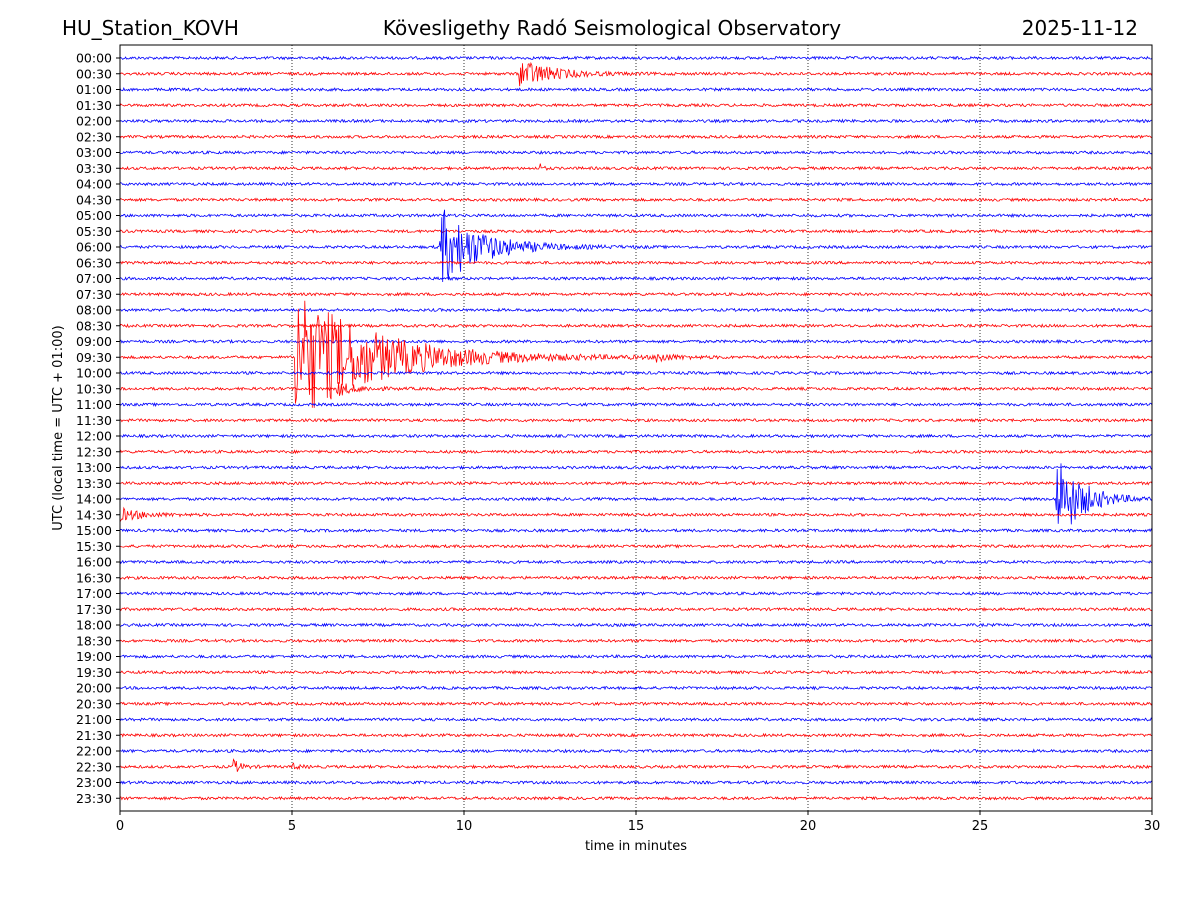 The height and width of the screenshot is (900, 1200). I want to click on y-tick-label: 08:30, so click(94, 325).